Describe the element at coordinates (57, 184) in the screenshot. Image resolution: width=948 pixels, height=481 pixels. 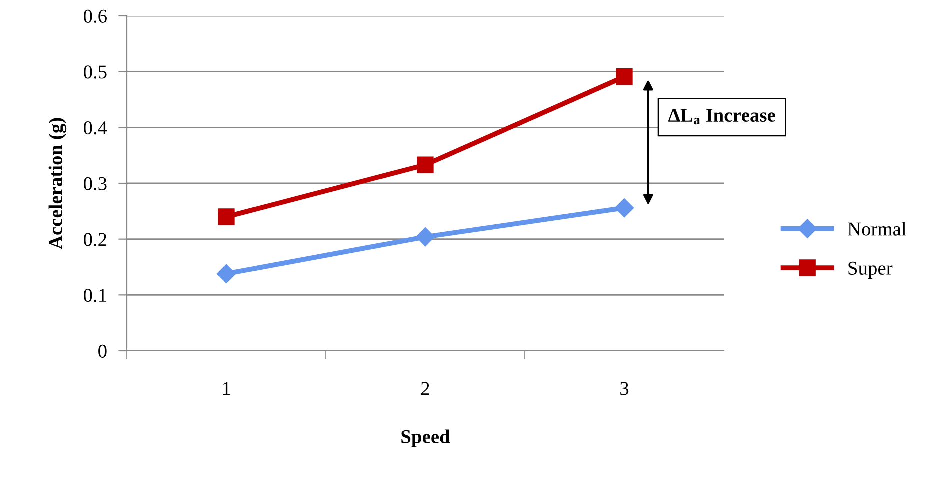
I see `y-axis-title: Acceleration (g)` at that location.